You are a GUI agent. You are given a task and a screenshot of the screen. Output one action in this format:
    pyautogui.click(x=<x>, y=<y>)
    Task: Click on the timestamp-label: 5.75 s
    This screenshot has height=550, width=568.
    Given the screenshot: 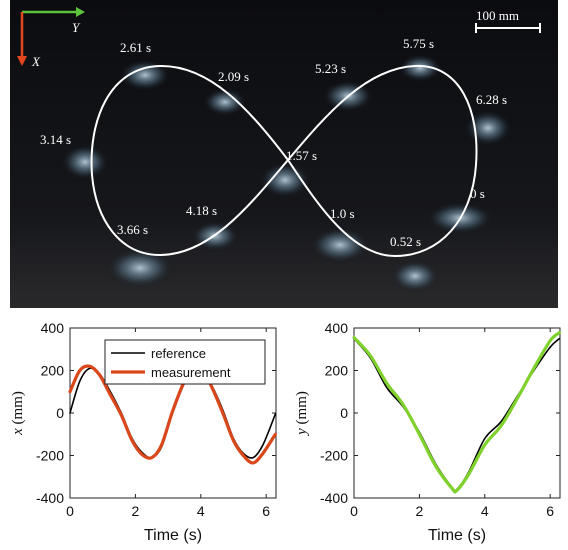 What is the action you would take?
    pyautogui.click(x=418, y=43)
    